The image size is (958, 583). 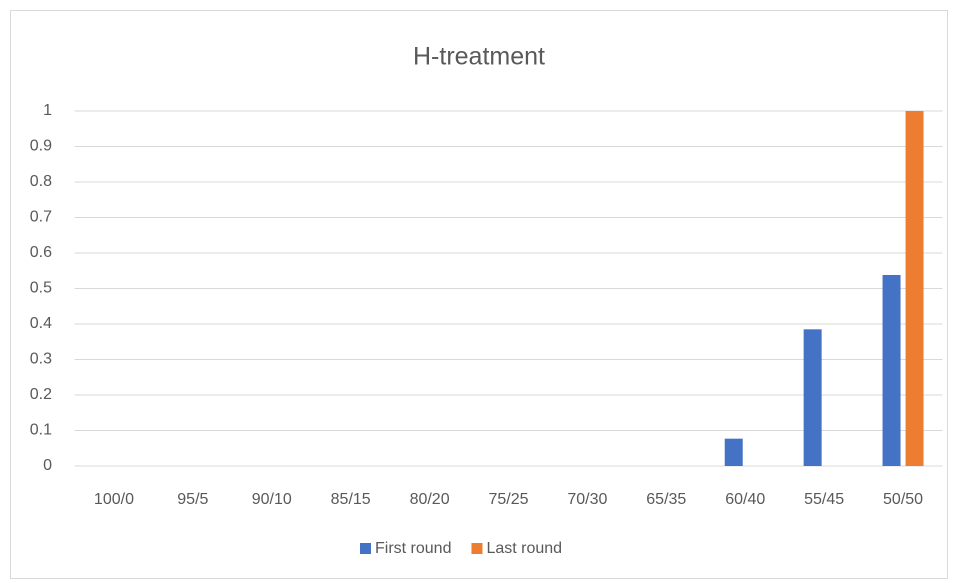 I want to click on x-tick-label: 55/45, so click(x=824, y=499).